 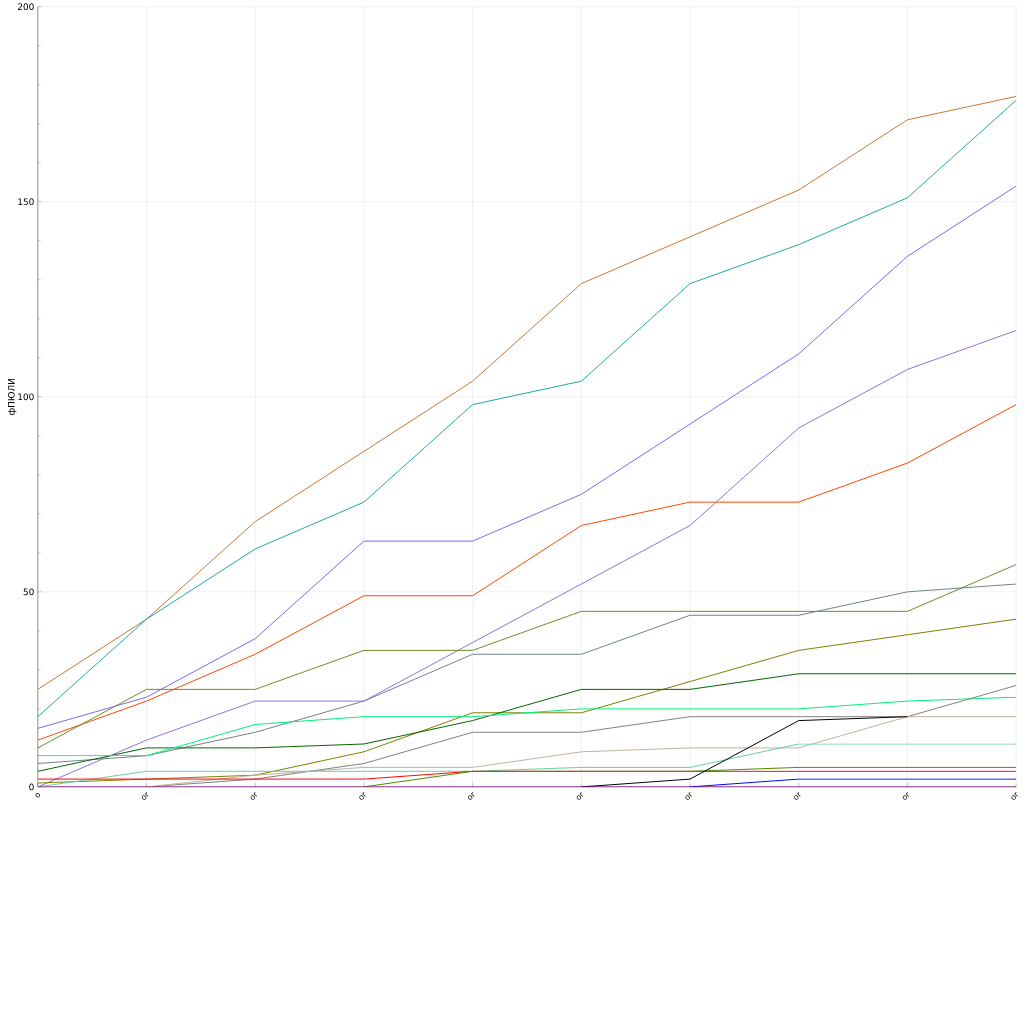 I want to click on y-tick-label: 50, so click(x=28, y=592).